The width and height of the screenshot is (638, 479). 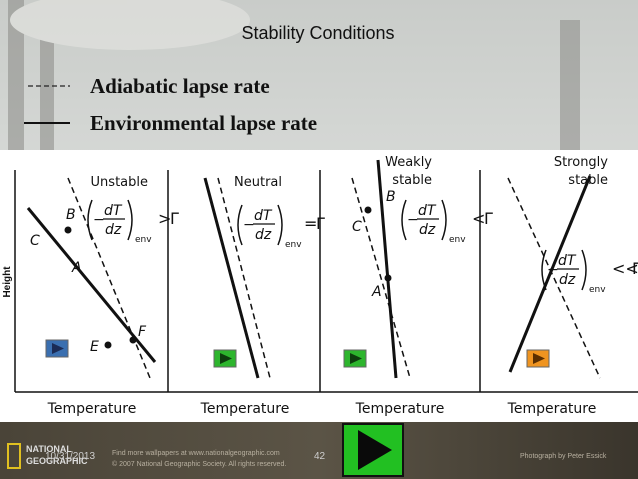 I want to click on panel-title: Strongly, so click(x=581, y=162).